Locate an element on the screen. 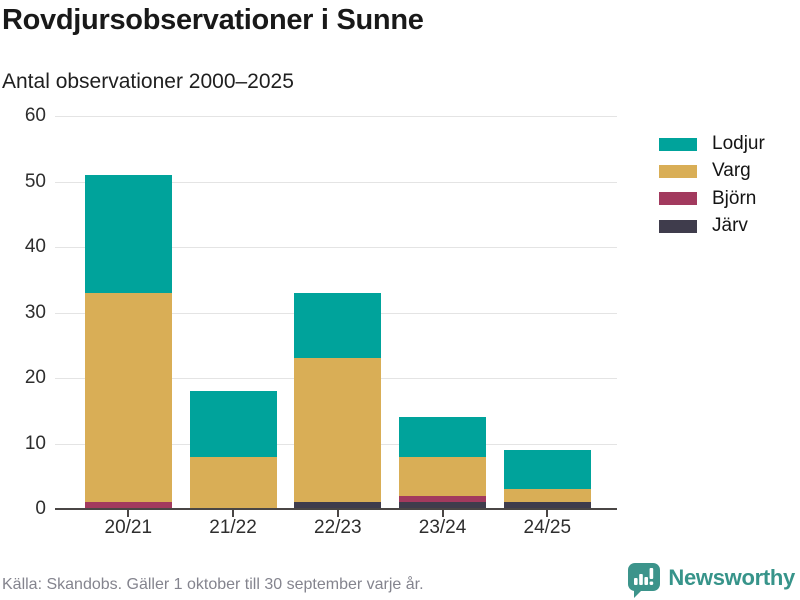 Image resolution: width=800 pixels, height=600 pixels. legend-swatch-varg is located at coordinates (678, 171).